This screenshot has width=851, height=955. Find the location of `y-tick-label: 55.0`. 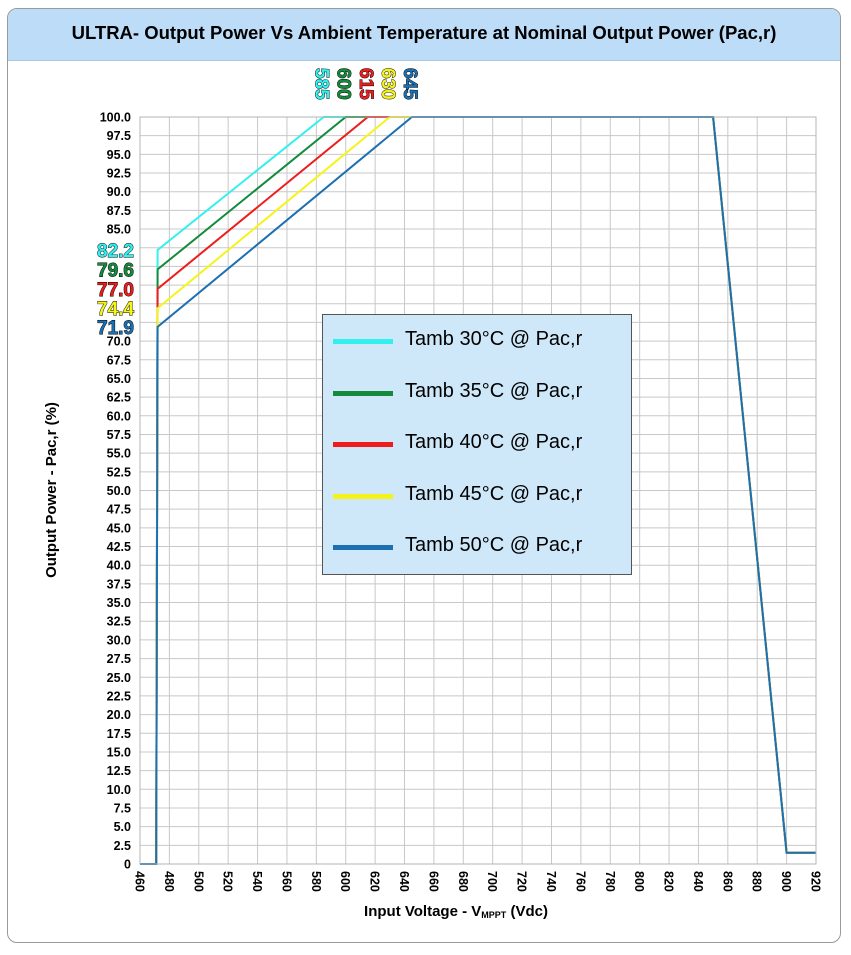

y-tick-label: 55.0 is located at coordinates (119, 454).